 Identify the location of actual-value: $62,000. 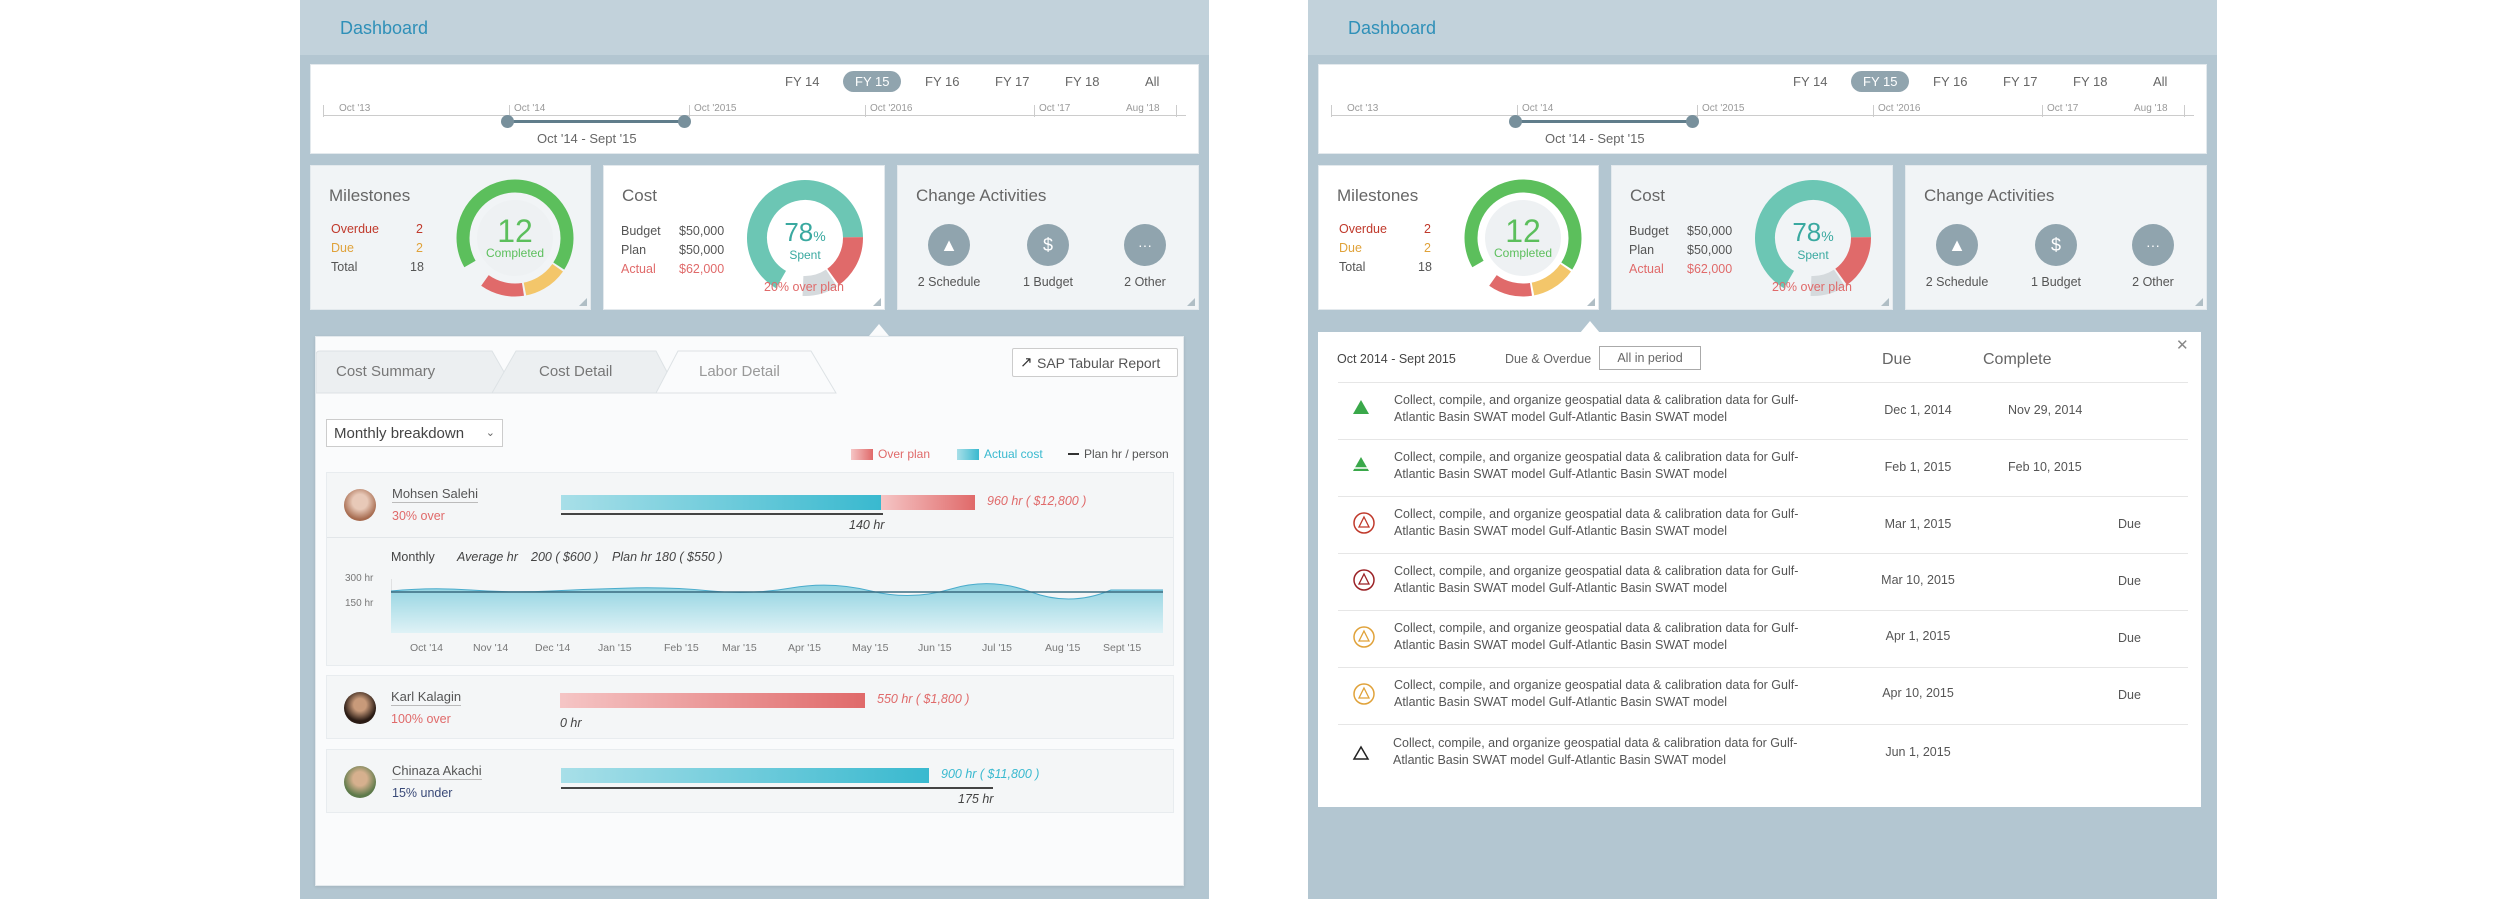
(702, 269).